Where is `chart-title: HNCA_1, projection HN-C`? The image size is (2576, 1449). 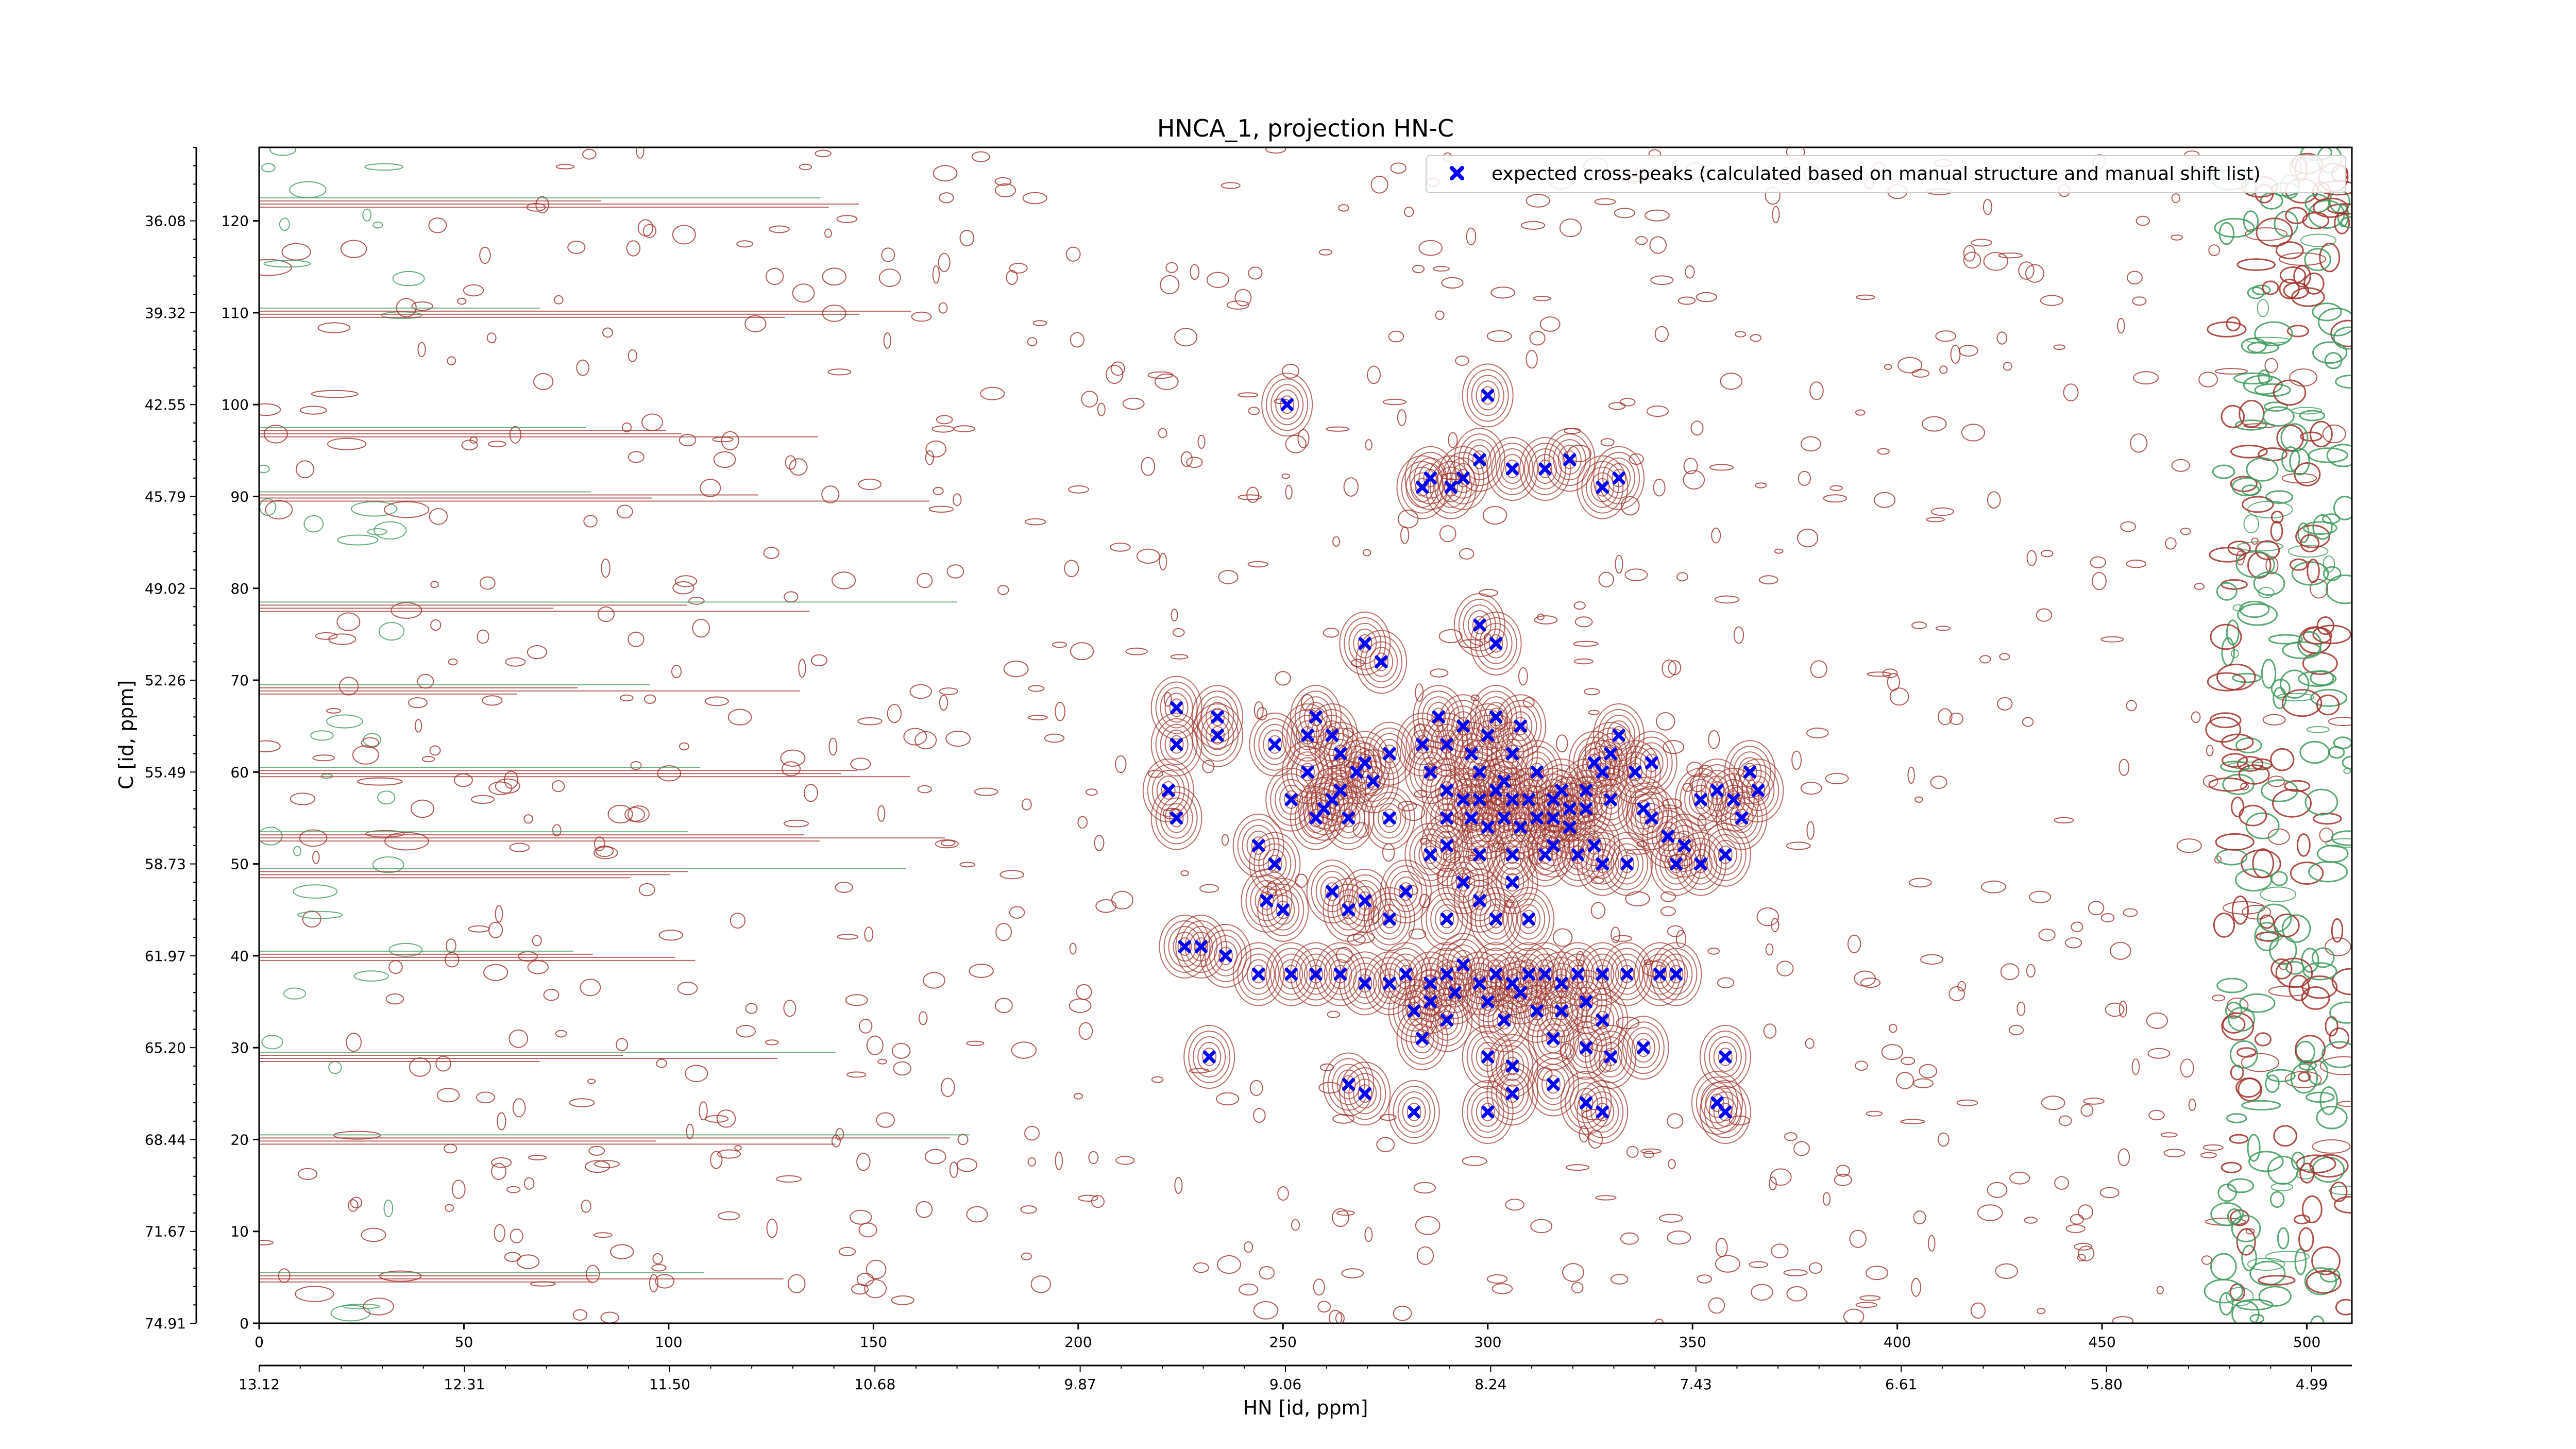 chart-title: HNCA_1, projection HN-C is located at coordinates (1305, 128).